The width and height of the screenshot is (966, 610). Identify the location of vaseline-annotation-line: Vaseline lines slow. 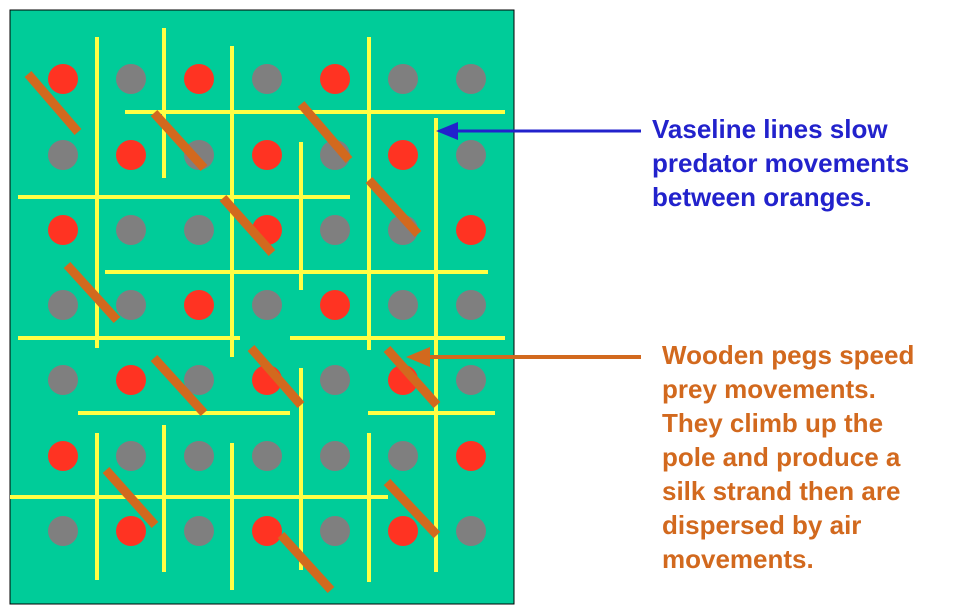
(770, 129).